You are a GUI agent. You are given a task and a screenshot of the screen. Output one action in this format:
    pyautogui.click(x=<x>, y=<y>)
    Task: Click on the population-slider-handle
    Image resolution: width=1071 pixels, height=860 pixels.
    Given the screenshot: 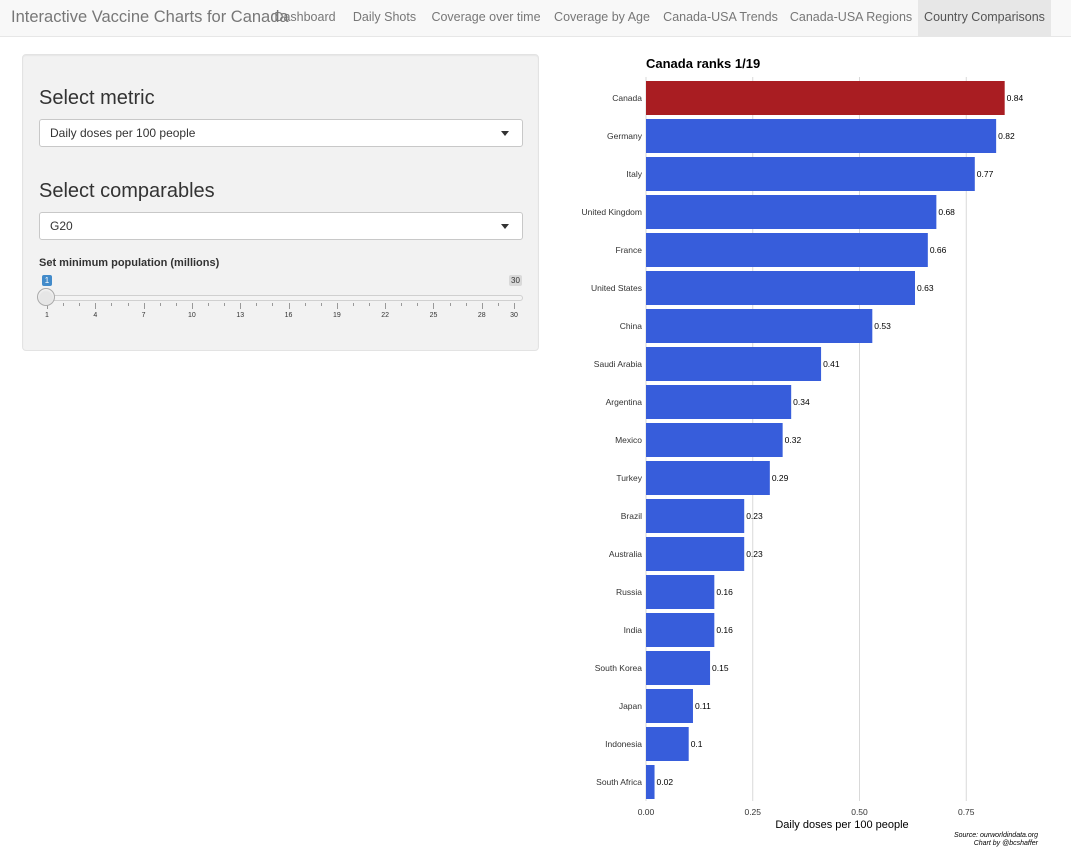 What is the action you would take?
    pyautogui.click(x=46, y=297)
    